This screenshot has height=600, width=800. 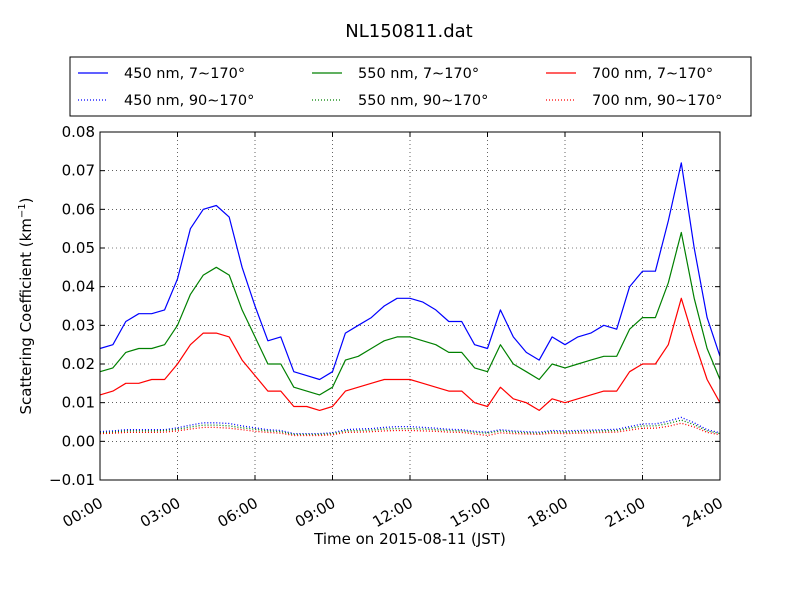 I want to click on legend-label-4: 700 nm, 7∼170°, so click(x=652, y=74).